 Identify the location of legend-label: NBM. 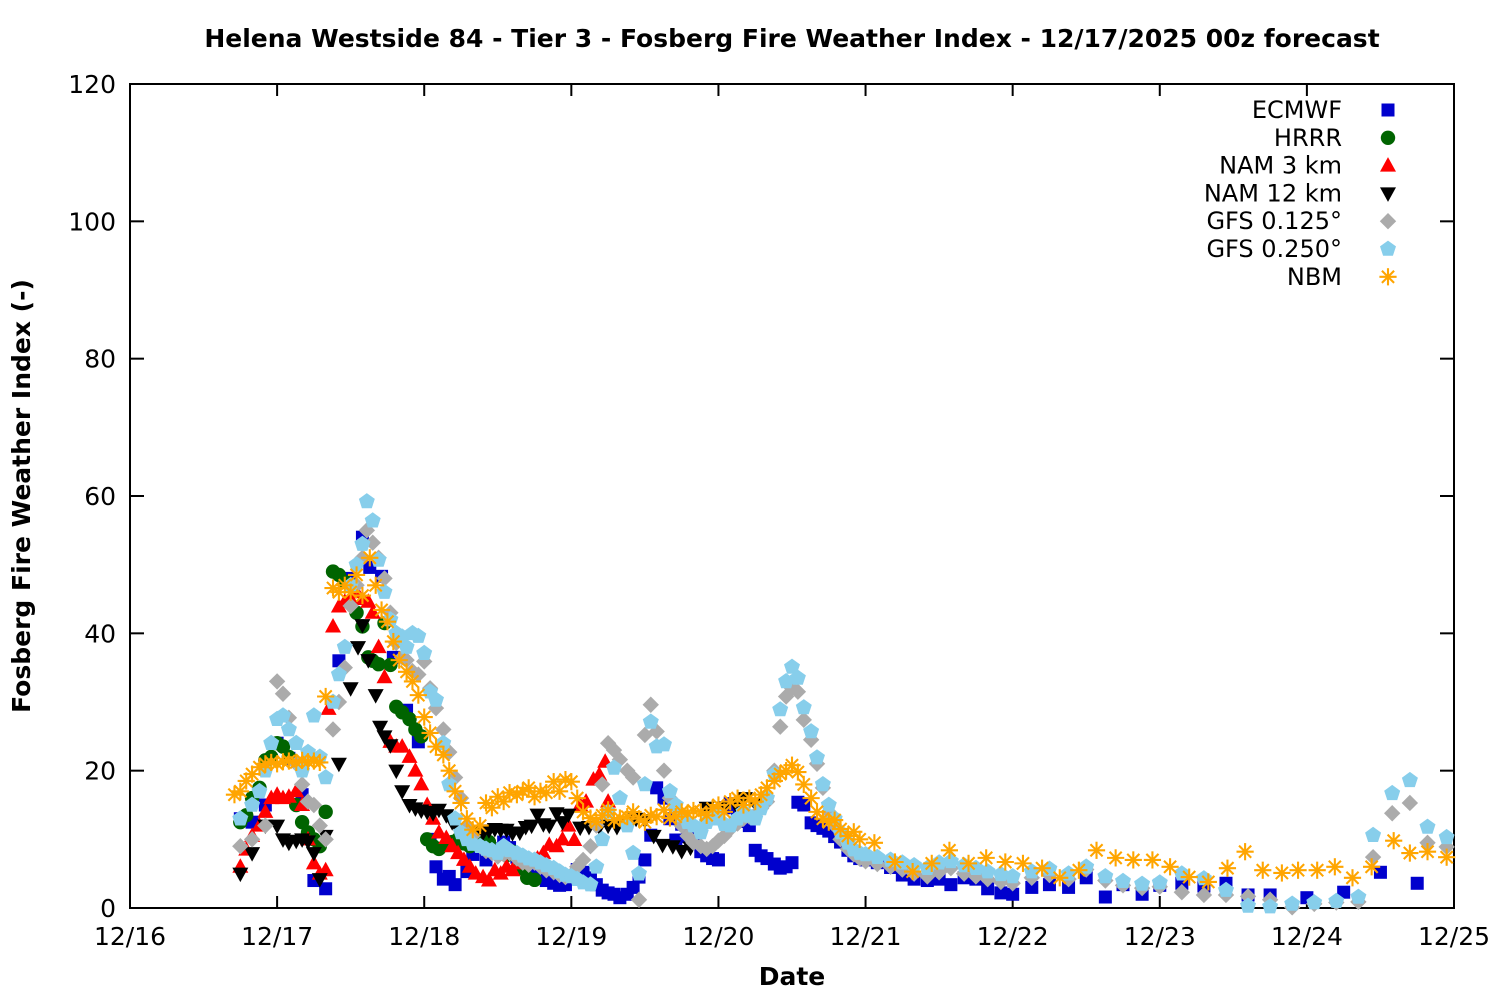
(1314, 277).